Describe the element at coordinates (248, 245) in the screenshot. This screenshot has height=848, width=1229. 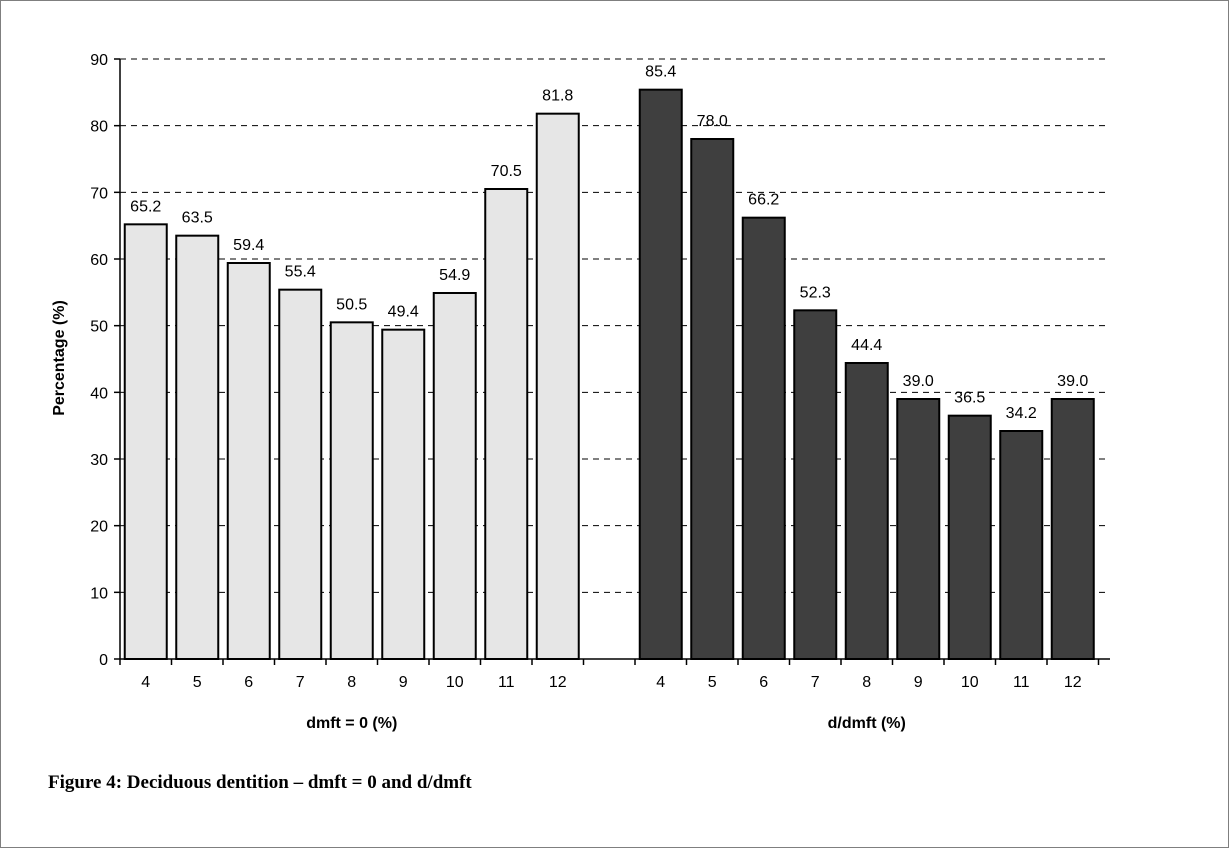
I see `data-label: 59.4` at that location.